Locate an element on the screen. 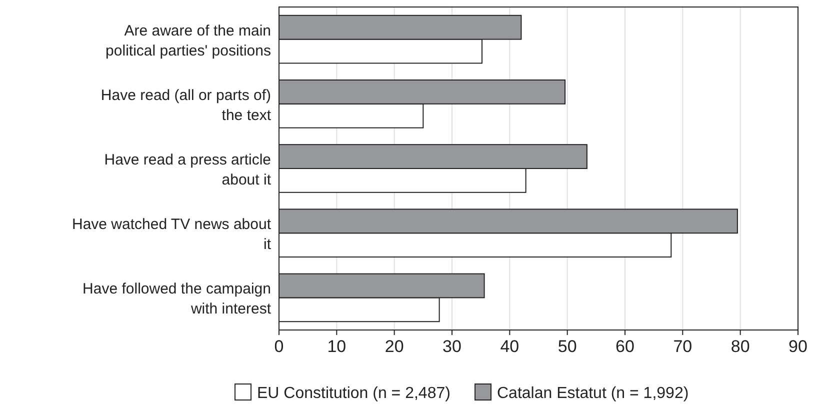 The width and height of the screenshot is (814, 415). x-tick-label: 80 is located at coordinates (740, 346).